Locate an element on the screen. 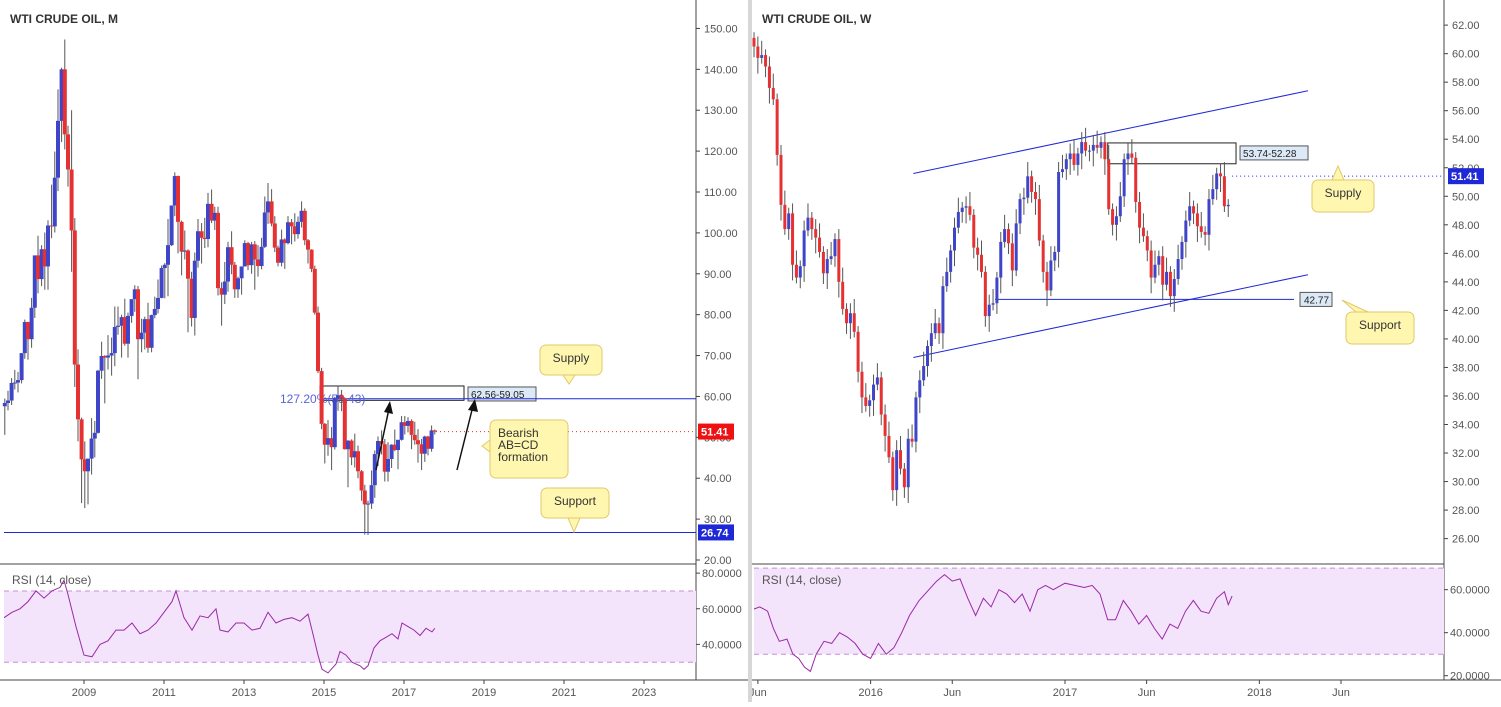 This screenshot has width=1501, height=707. rsi-line is located at coordinates (993, 623).